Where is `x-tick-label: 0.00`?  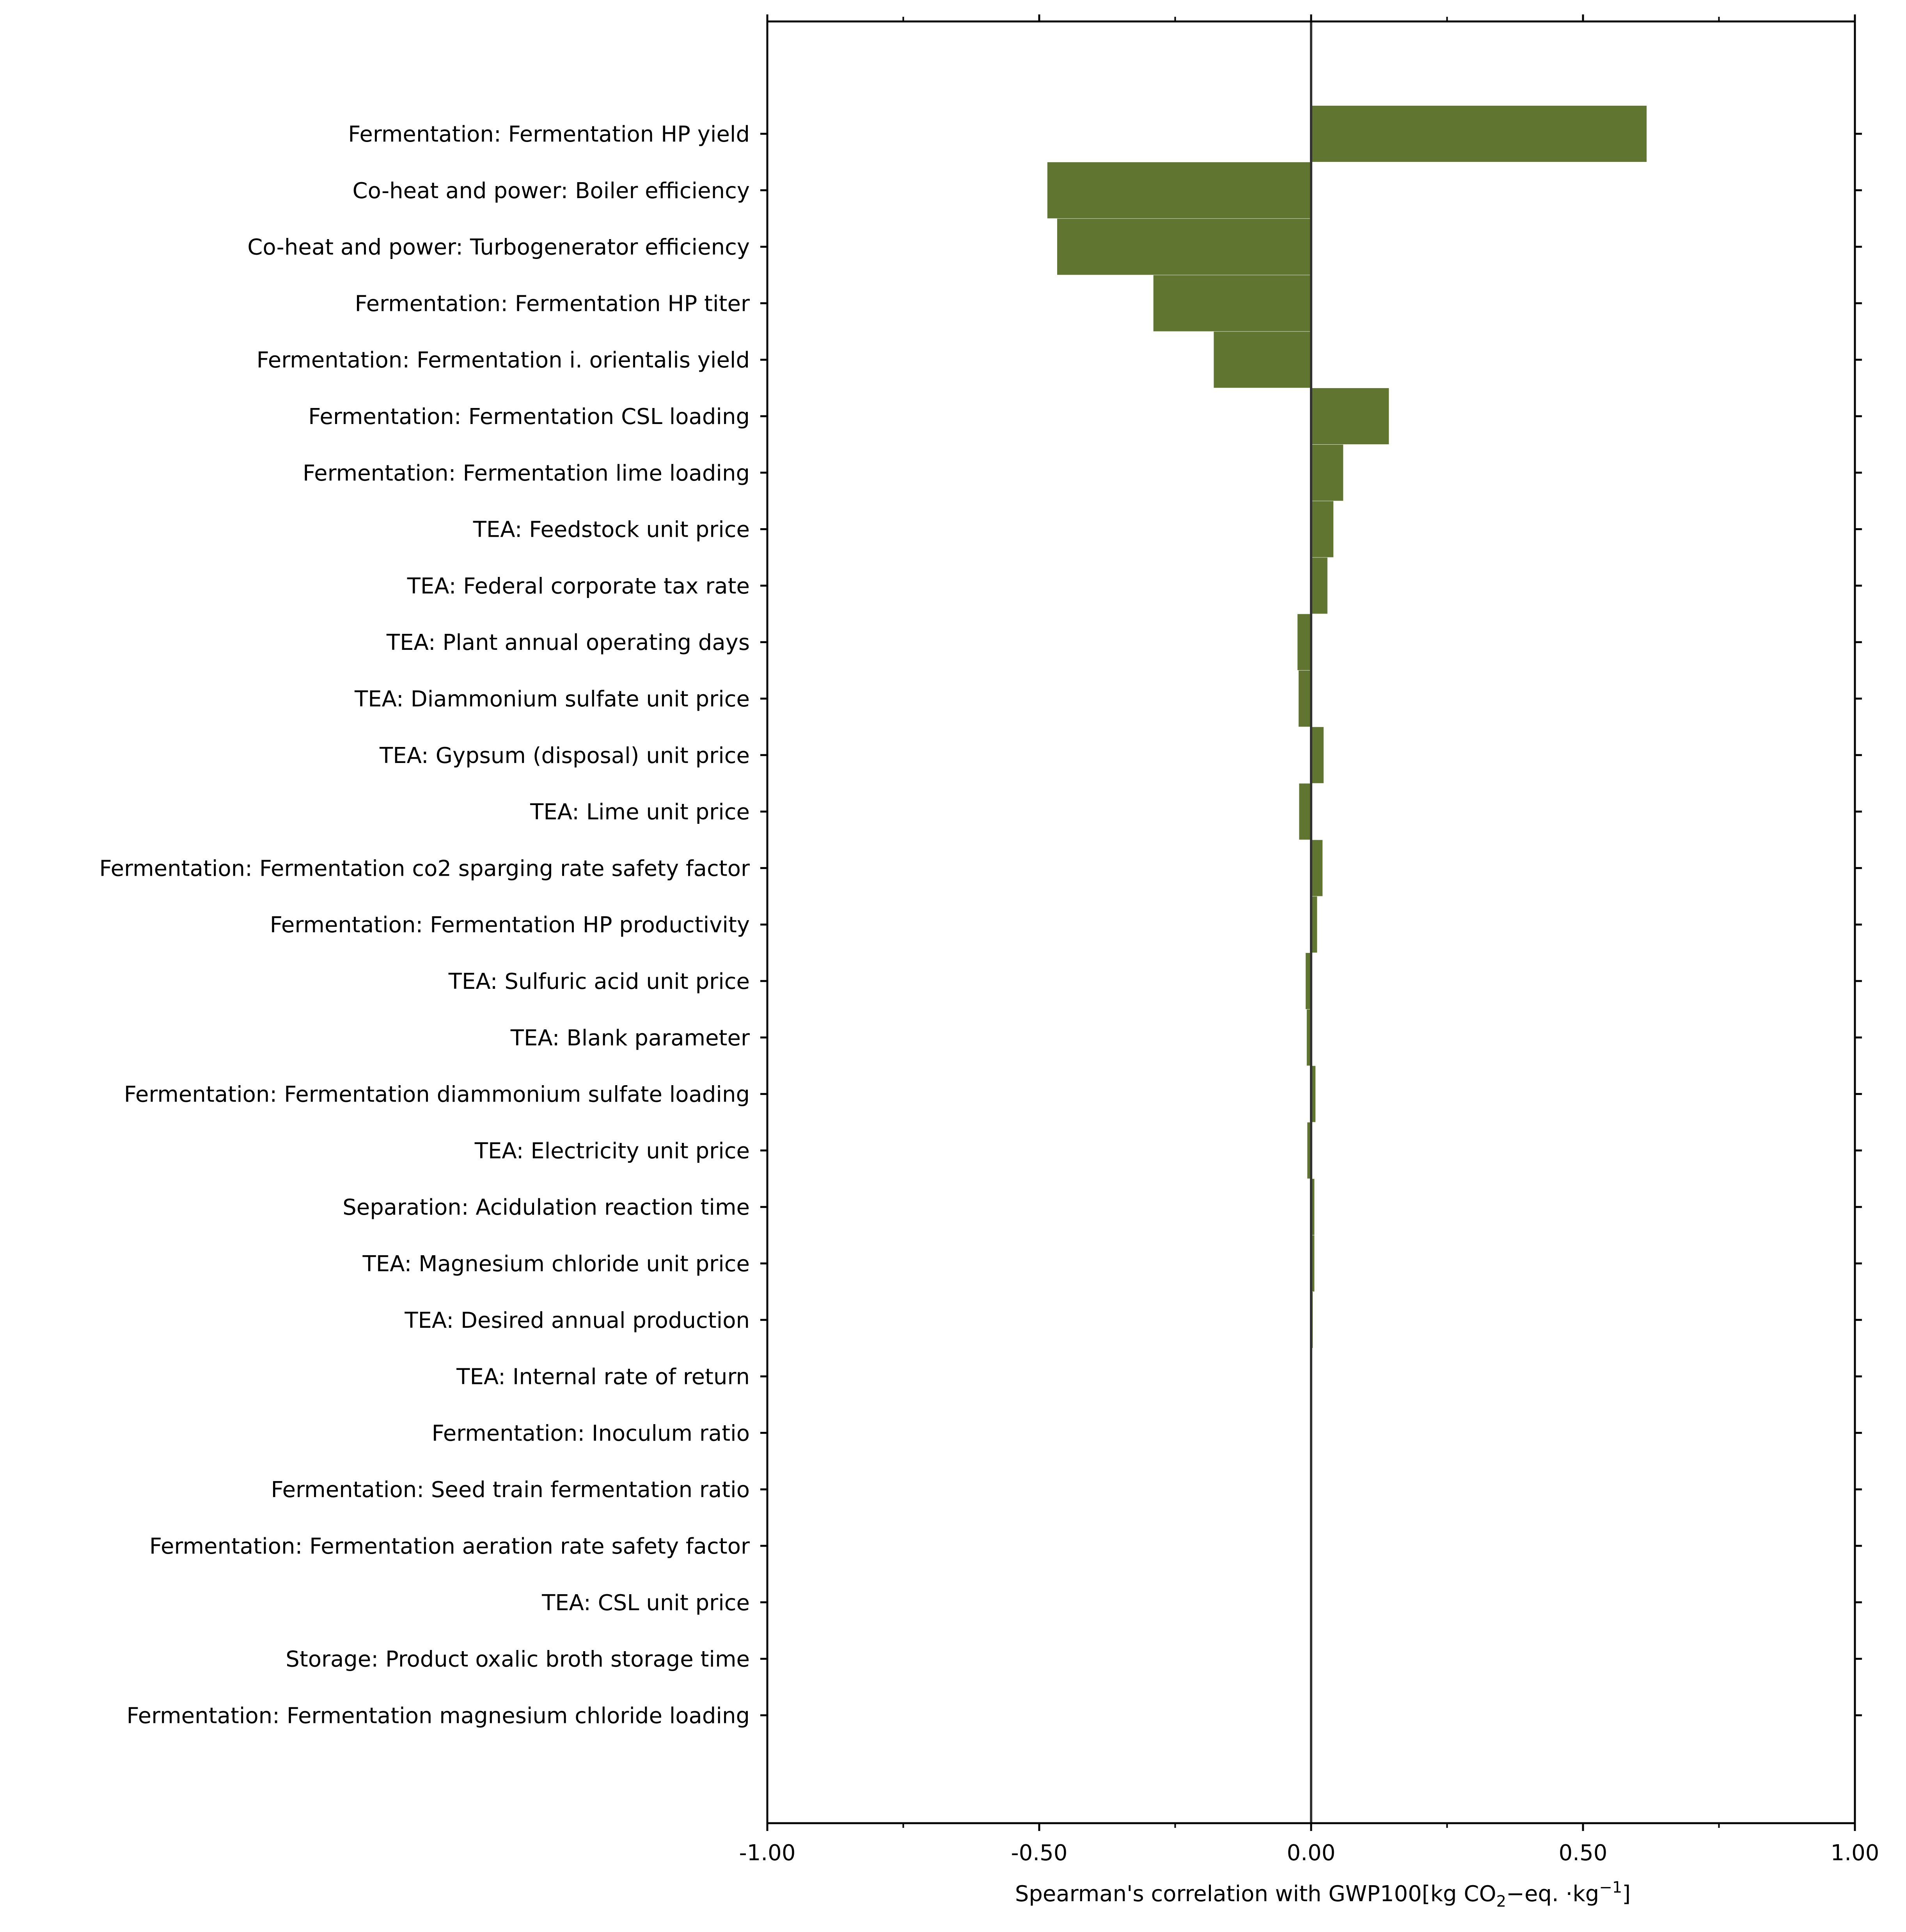
x-tick-label: 0.00 is located at coordinates (1311, 1853).